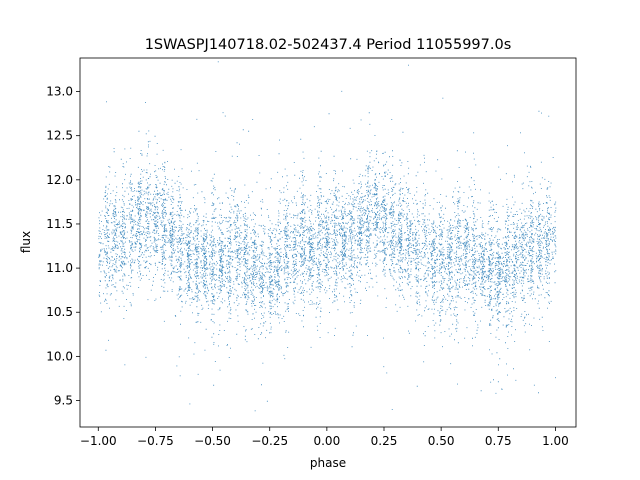 The width and height of the screenshot is (640, 480). What do you see at coordinates (59, 136) in the screenshot?
I see `y-tick-label: 12.5` at bounding box center [59, 136].